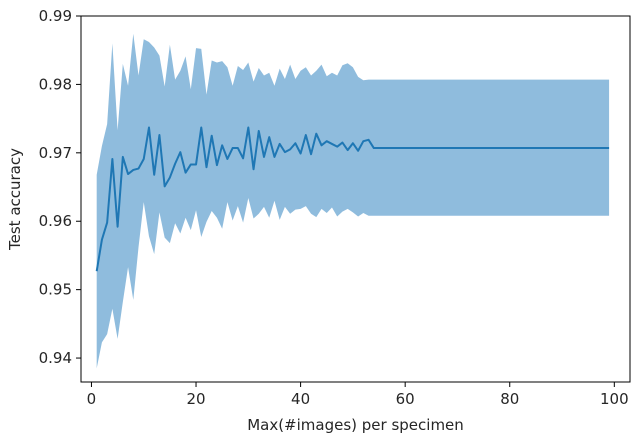 This screenshot has height=443, width=642. Describe the element at coordinates (195, 399) in the screenshot. I see `x-tick-label: 20` at that location.